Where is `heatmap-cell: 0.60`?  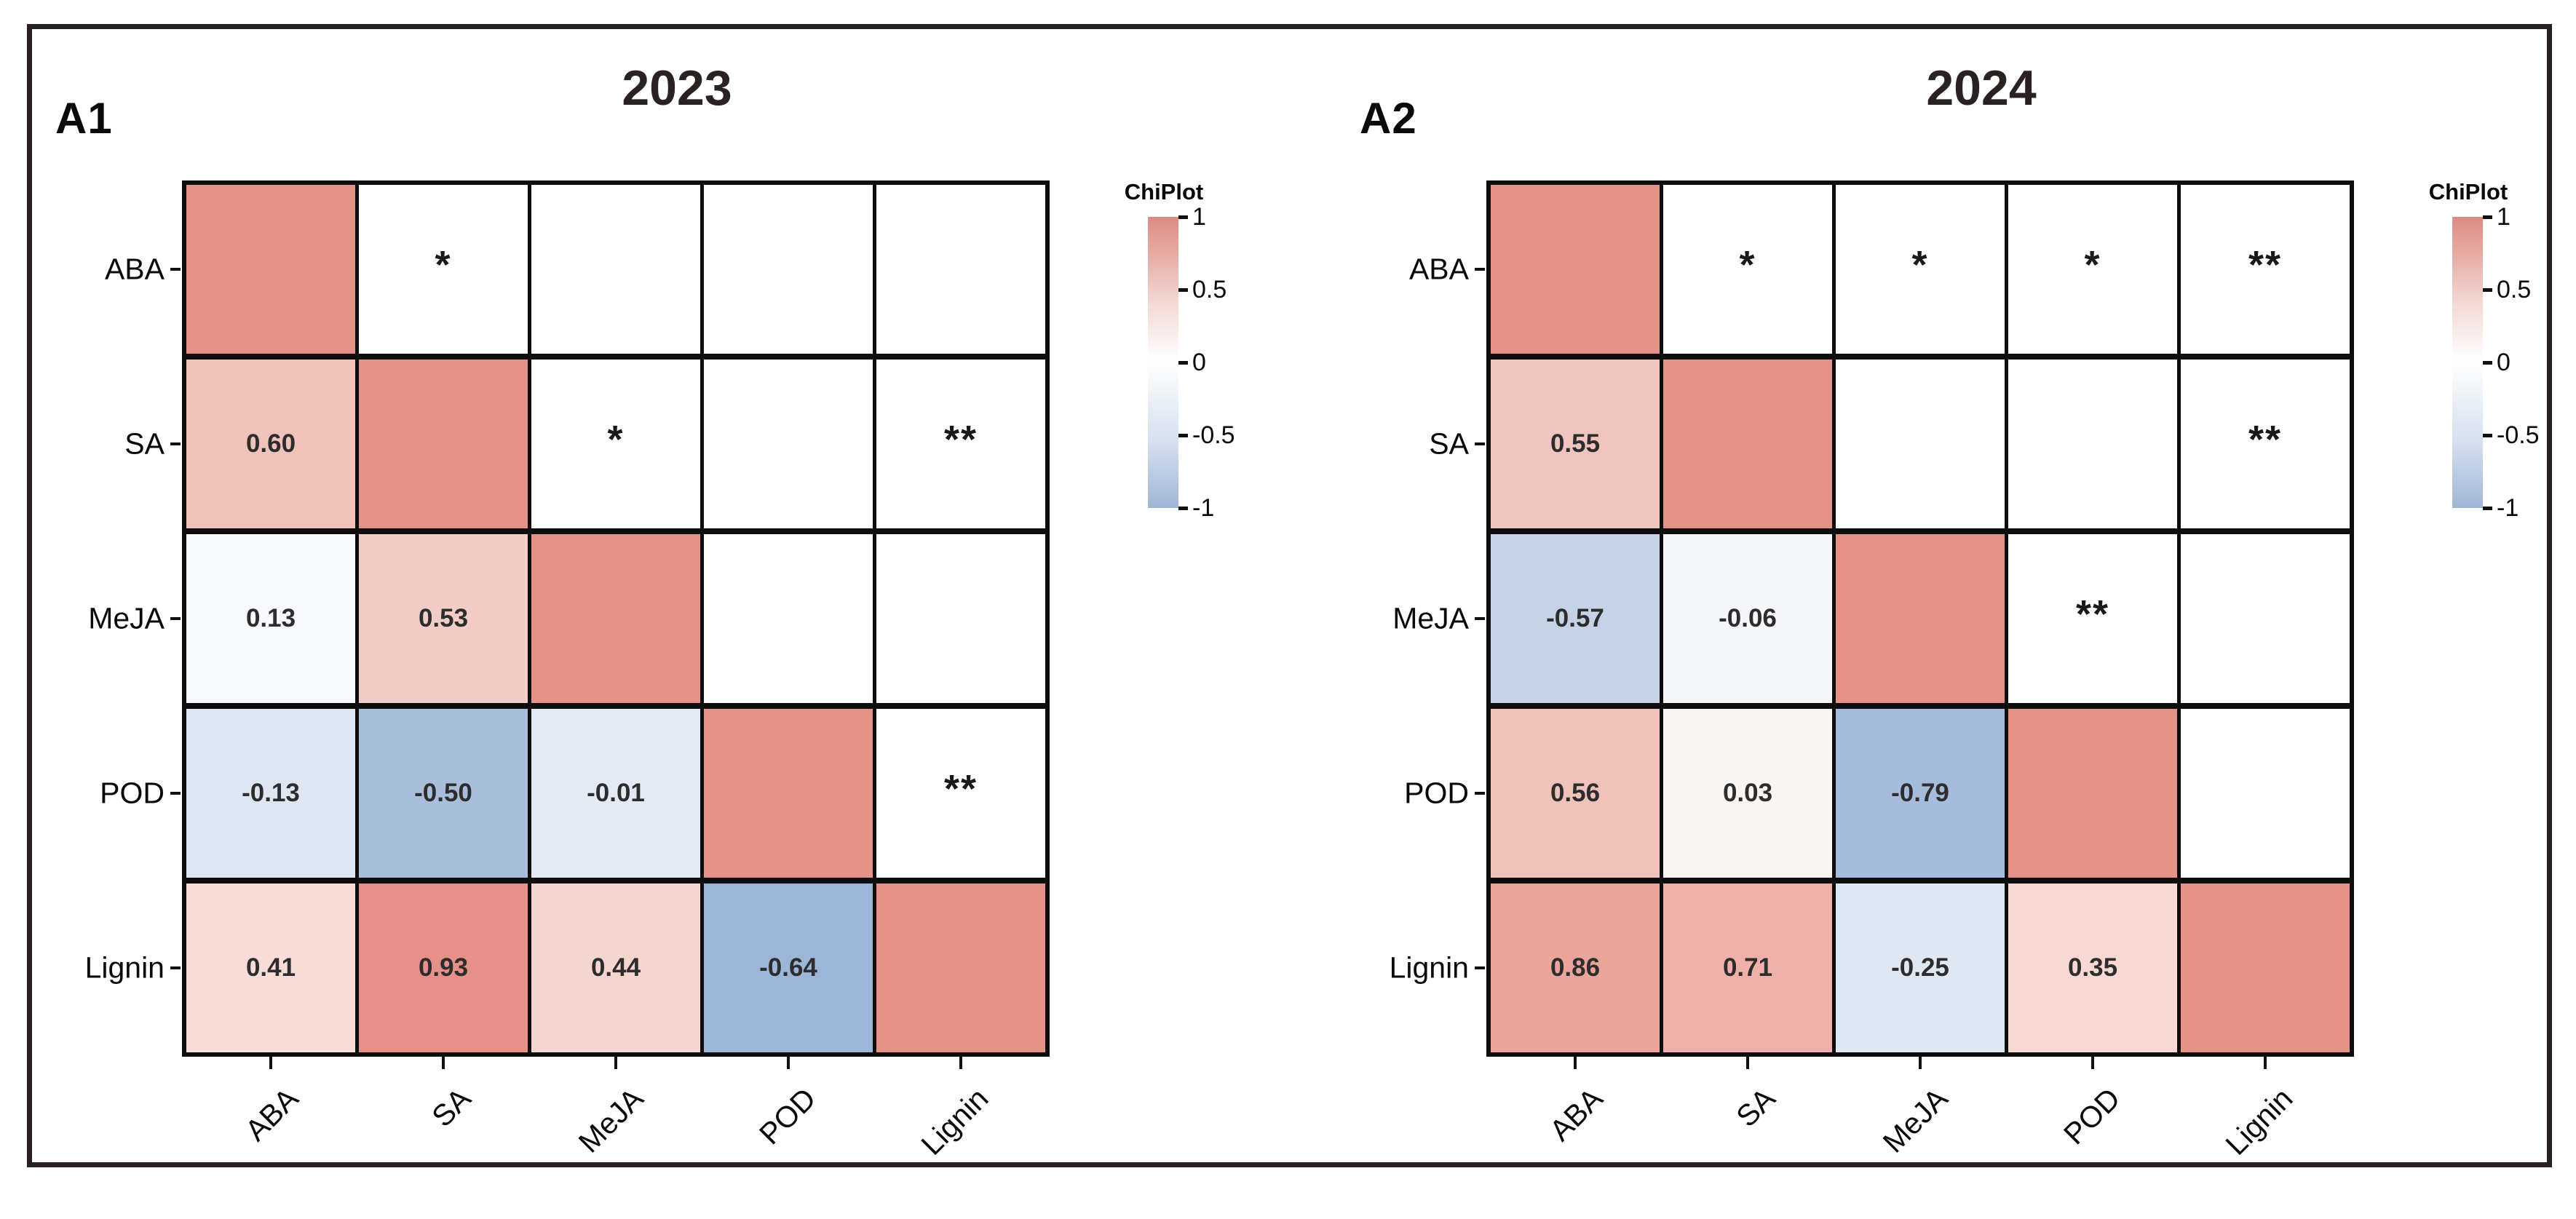
heatmap-cell: 0.60 is located at coordinates (270, 444).